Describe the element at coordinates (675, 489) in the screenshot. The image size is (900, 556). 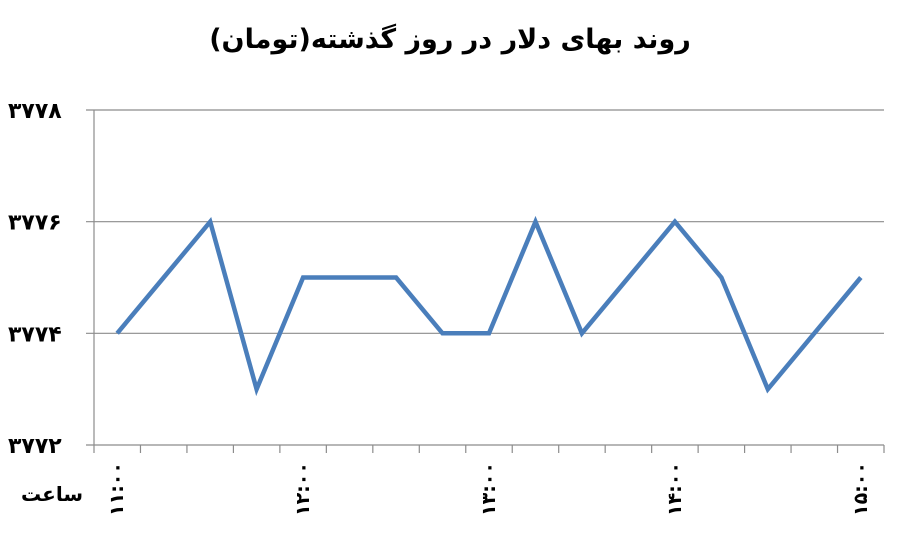
I see `x-tick-label: ۱۴:۰۰` at that location.